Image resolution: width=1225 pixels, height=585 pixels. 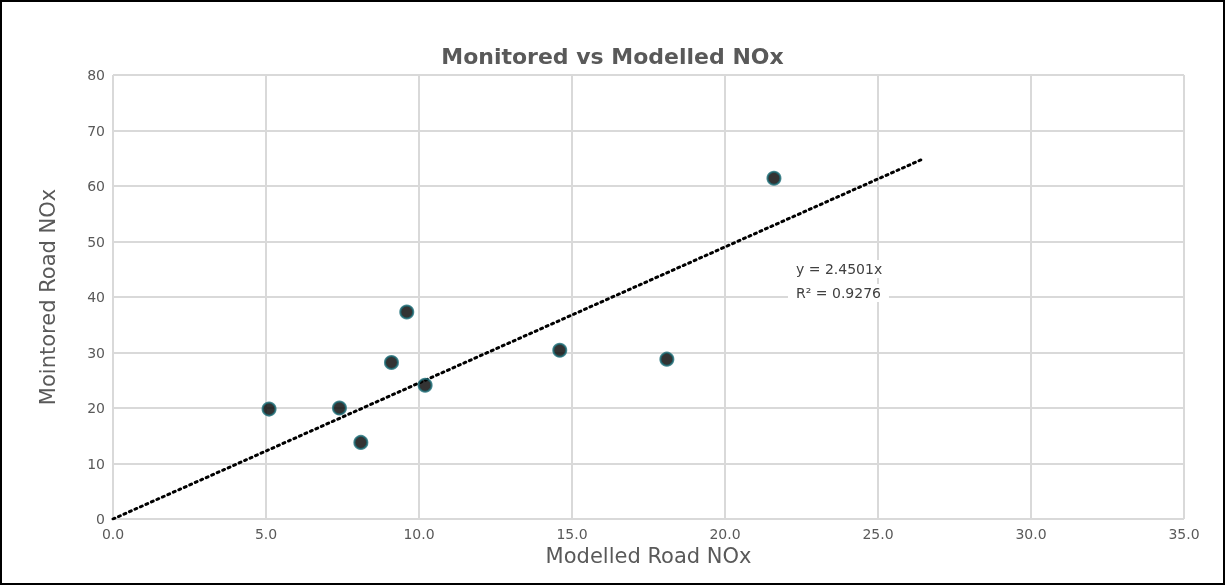 I want to click on x-axis-title: Modelled Road NOx, so click(x=648, y=556).